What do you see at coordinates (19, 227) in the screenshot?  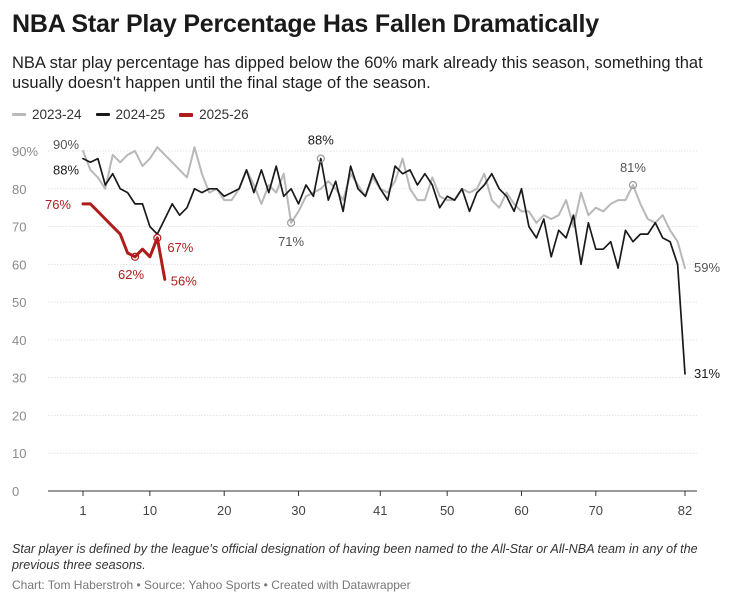 I see `y-tick-label: 70` at bounding box center [19, 227].